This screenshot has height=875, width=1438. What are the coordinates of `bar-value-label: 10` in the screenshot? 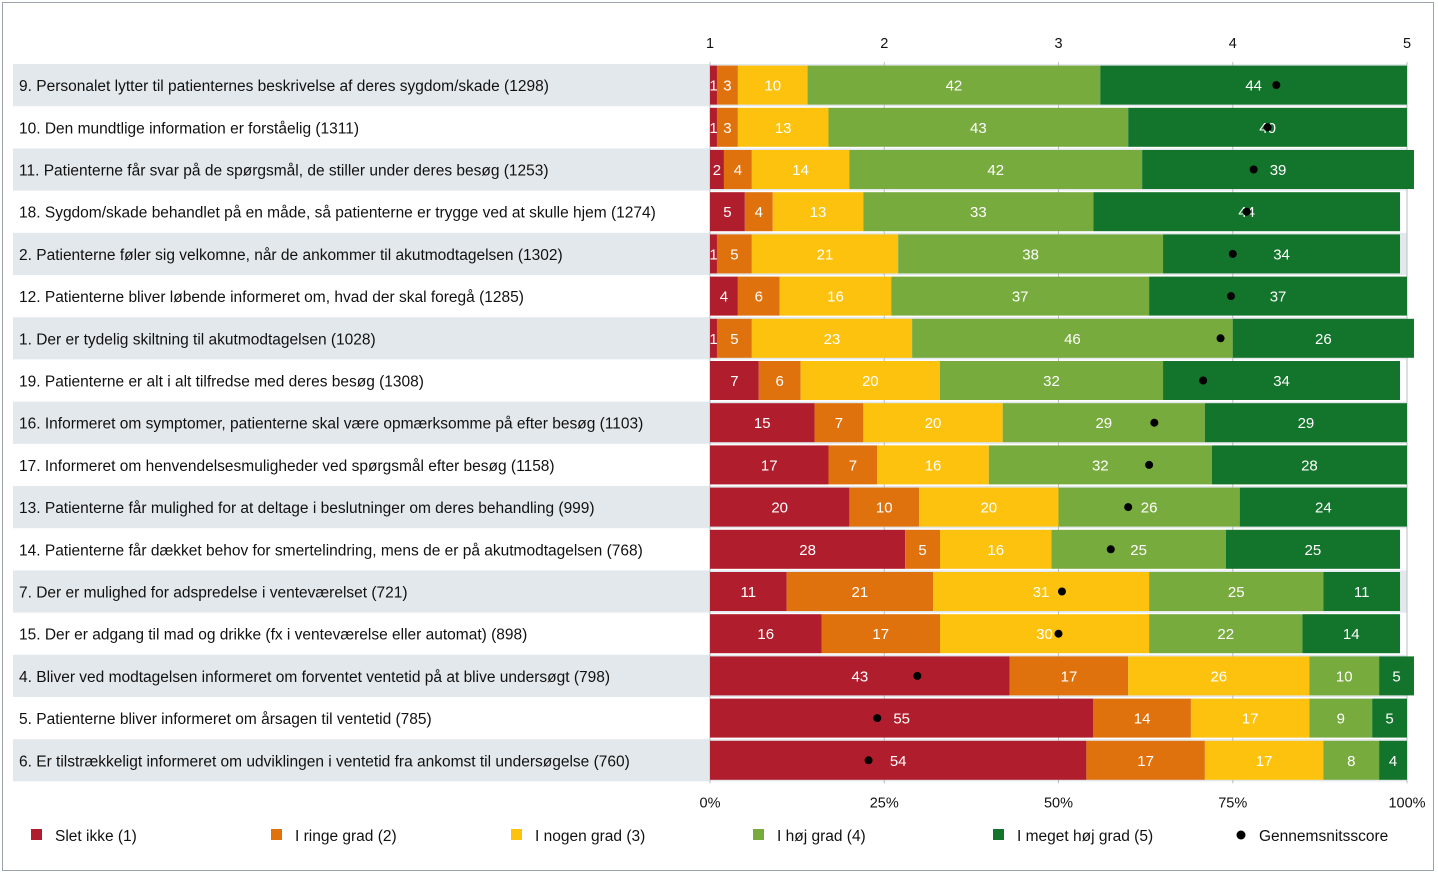 It's located at (1344, 676).